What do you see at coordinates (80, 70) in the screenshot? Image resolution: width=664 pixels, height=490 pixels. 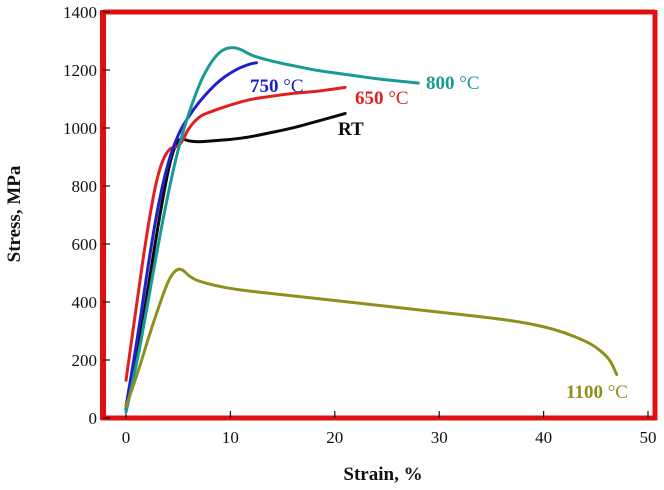 I see `y-tick-label: 1200` at bounding box center [80, 70].